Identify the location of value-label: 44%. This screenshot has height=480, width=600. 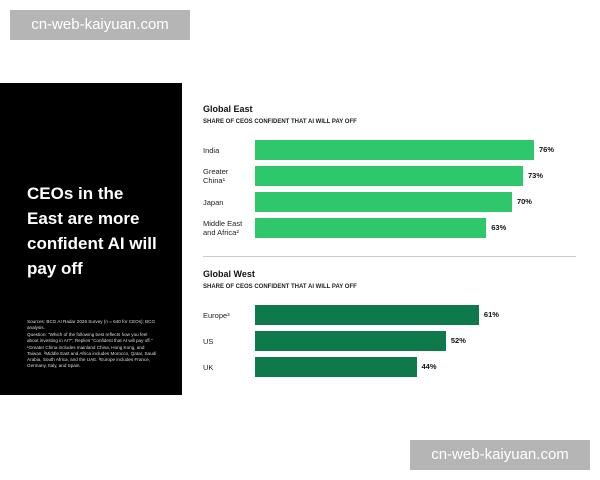
(429, 366).